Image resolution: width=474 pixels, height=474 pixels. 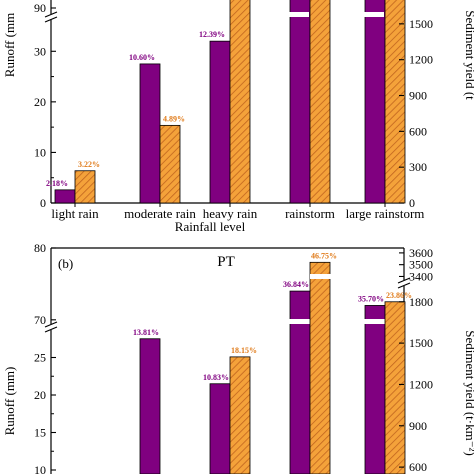 I want to click on right-axis-title: Sediment yield (t·km⁻²), so click(x=468, y=393).